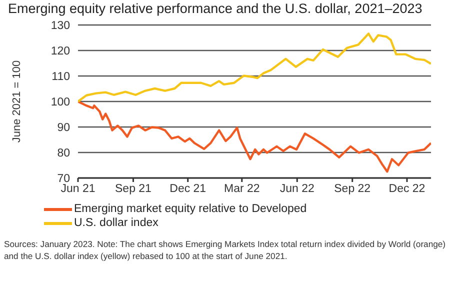  Describe the element at coordinates (352, 189) in the screenshot. I see `x-tick-label: Sep 22` at that location.